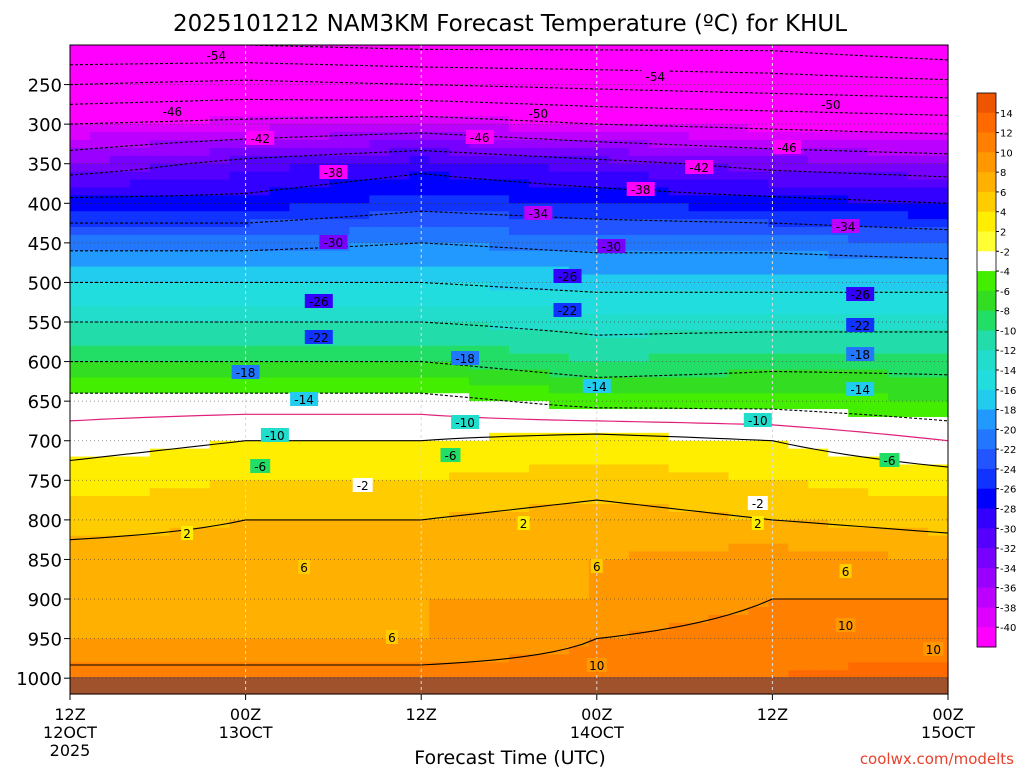 The width and height of the screenshot is (1024, 768). What do you see at coordinates (568, 311) in the screenshot?
I see `contour-label: -22` at bounding box center [568, 311].